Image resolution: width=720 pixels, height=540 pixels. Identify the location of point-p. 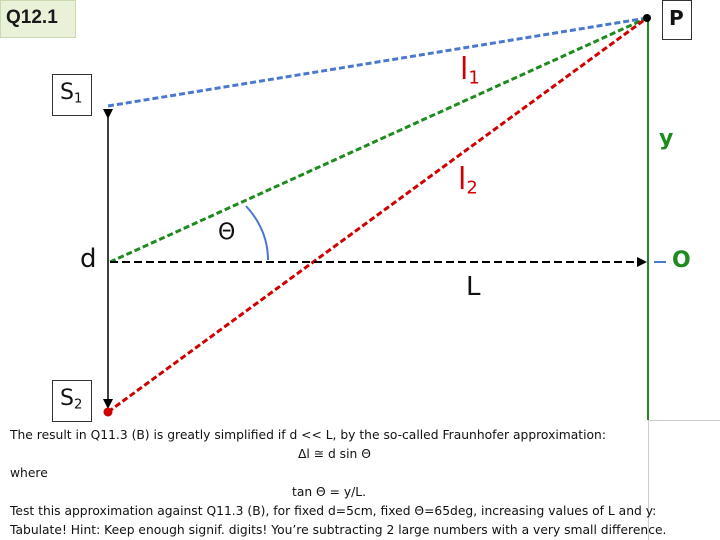
(647, 18).